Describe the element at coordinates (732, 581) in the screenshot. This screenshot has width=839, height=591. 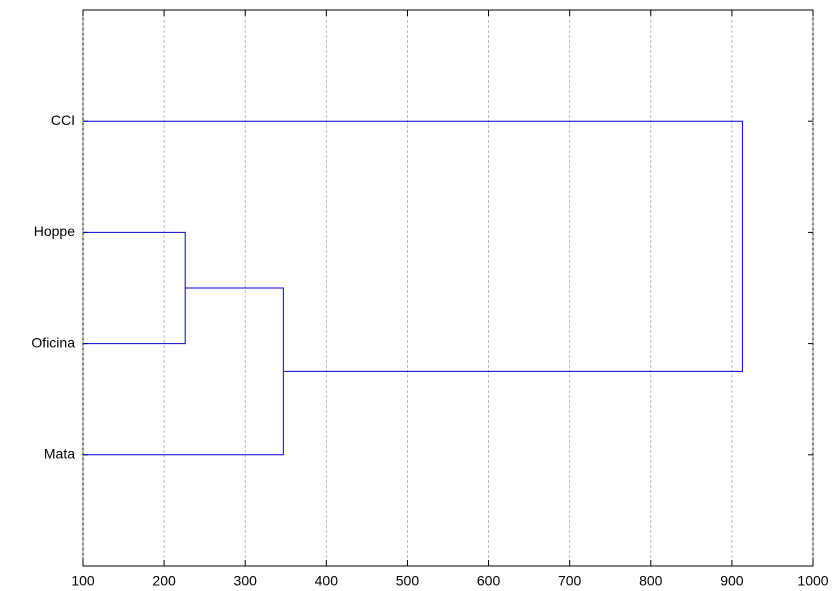
I see `x-tick-label: 900` at that location.